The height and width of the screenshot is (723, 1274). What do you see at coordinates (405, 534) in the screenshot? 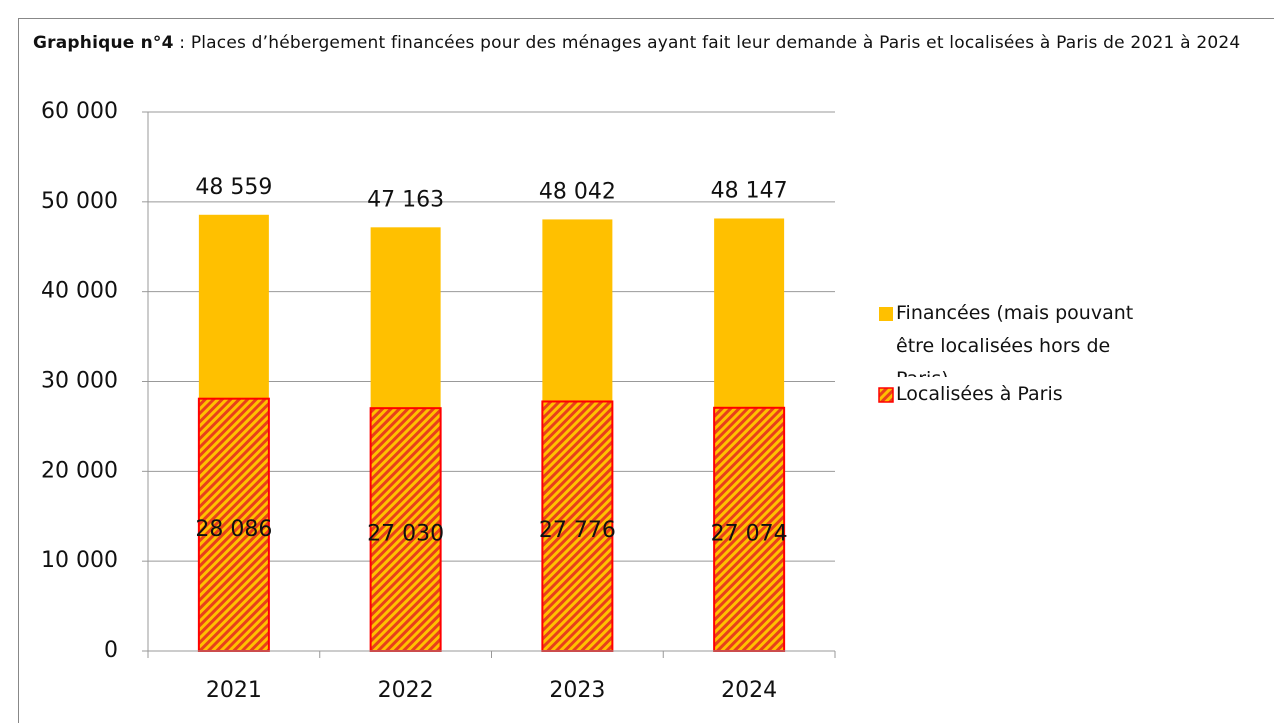
I see `data-label: 27 030` at bounding box center [405, 534].